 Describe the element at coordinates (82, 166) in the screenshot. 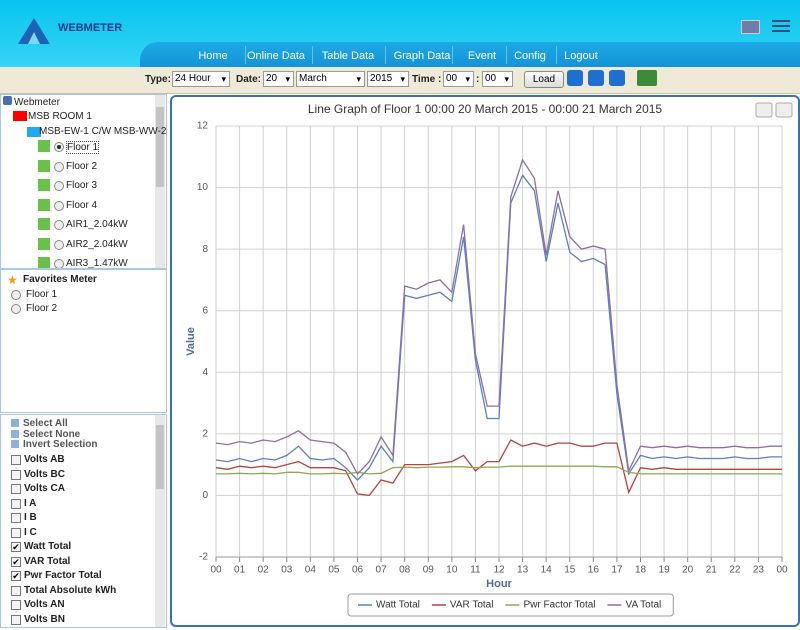

I see `meter-label: Floor 2` at that location.